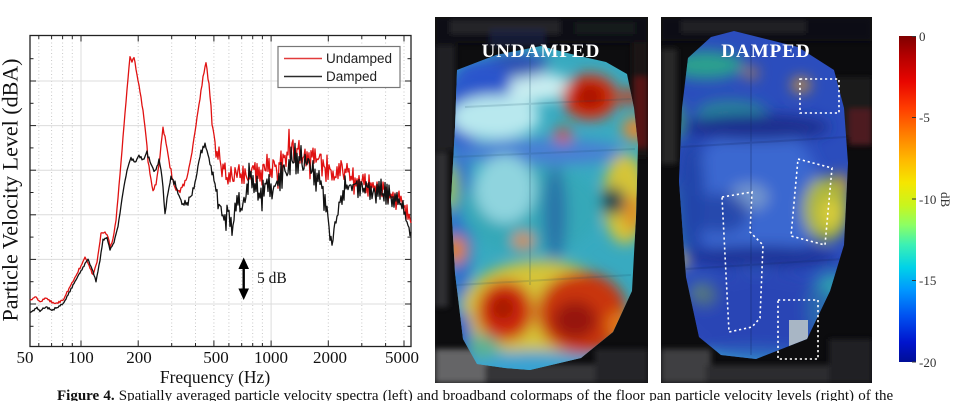  Describe the element at coordinates (25, 357) in the screenshot. I see `svg-text: 50` at that location.